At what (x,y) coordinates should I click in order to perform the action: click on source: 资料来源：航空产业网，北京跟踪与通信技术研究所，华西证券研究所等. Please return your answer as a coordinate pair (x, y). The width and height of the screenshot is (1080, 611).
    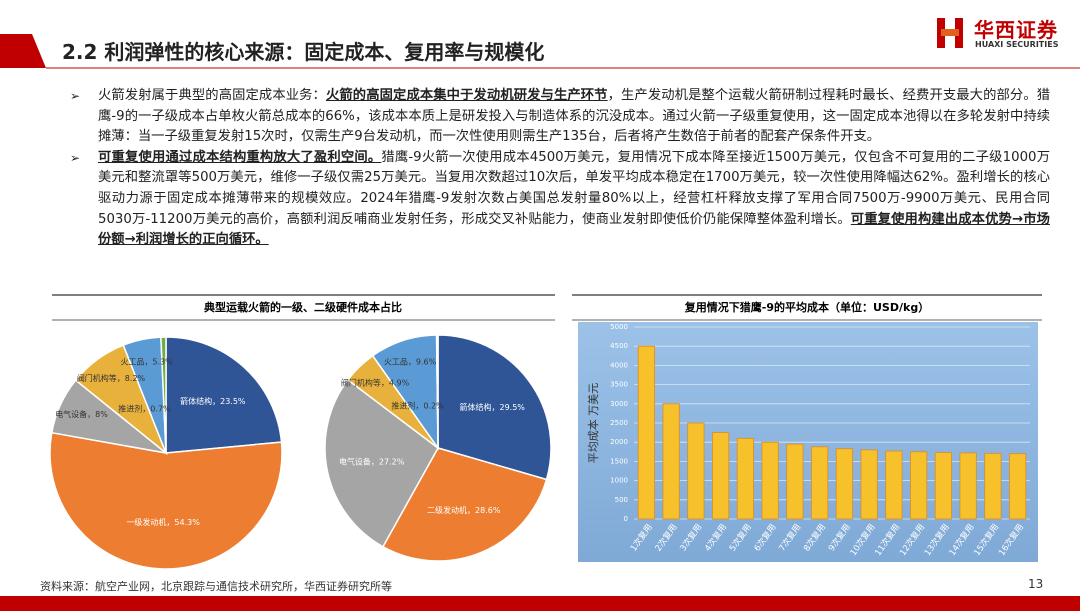
    Looking at the image, I should click on (216, 586).